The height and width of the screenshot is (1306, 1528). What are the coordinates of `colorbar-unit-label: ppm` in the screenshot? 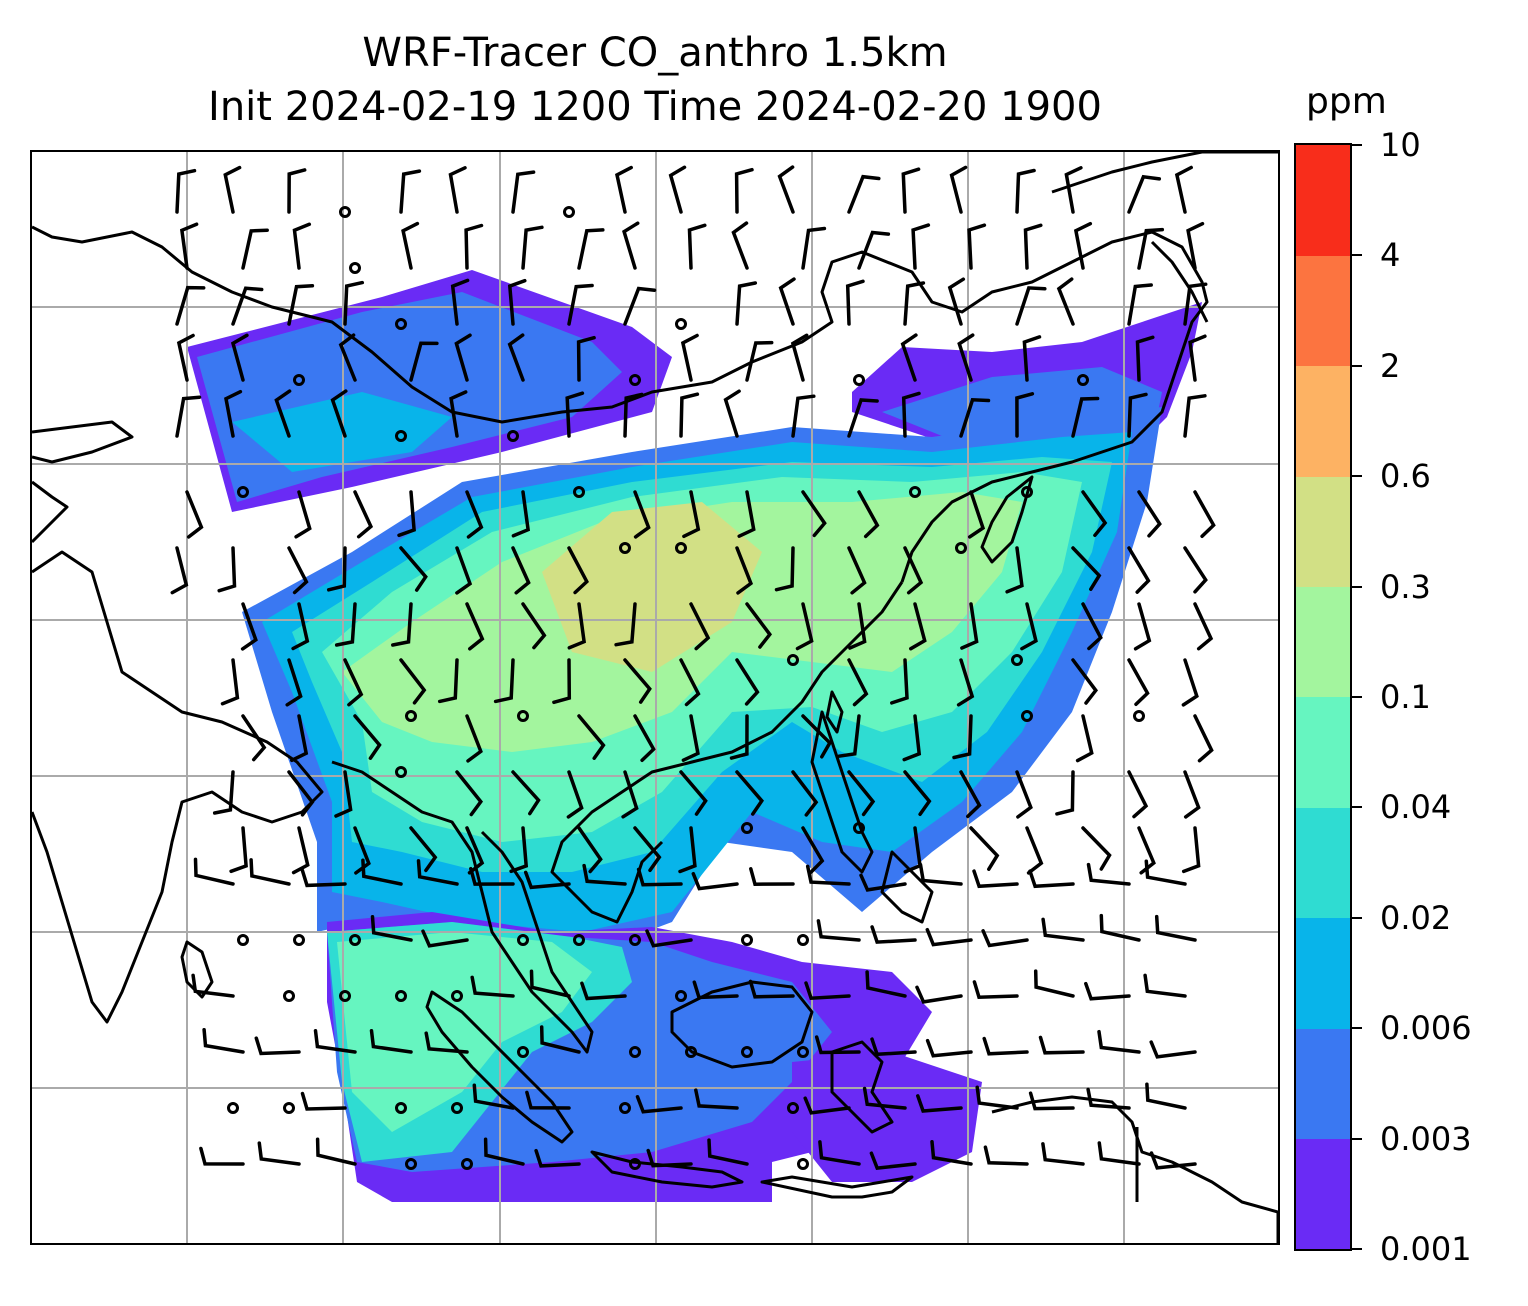 It's located at (1346, 101).